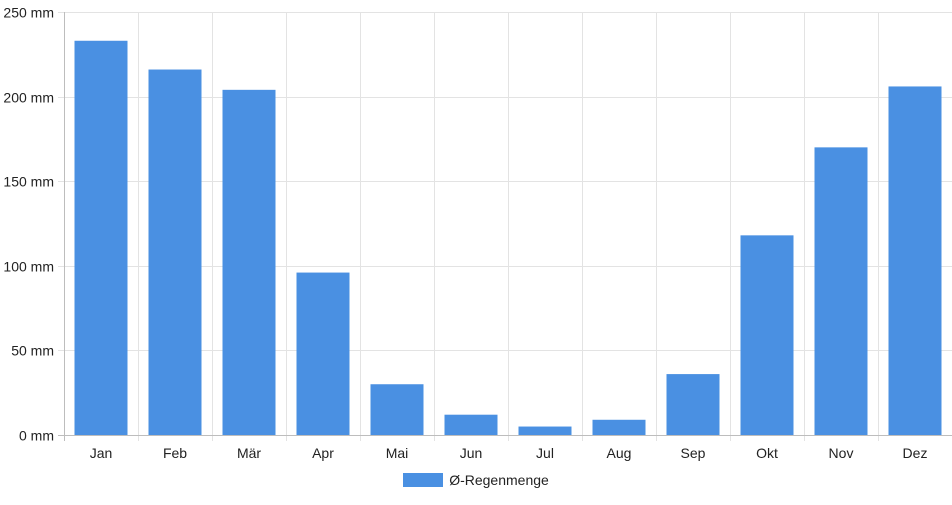 The width and height of the screenshot is (952, 505). What do you see at coordinates (397, 453) in the screenshot?
I see `x-tick-label: Mai` at bounding box center [397, 453].